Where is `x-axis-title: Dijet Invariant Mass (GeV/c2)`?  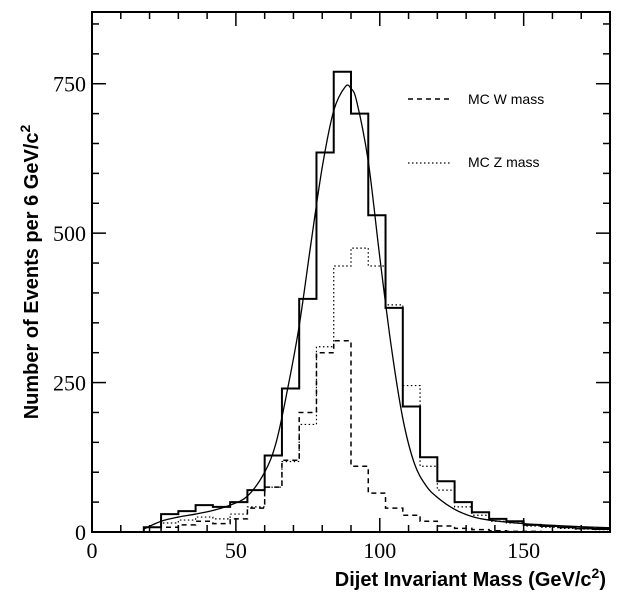 x-axis-title: Dijet Invariant Mass (GeV/c2) is located at coordinates (470, 578).